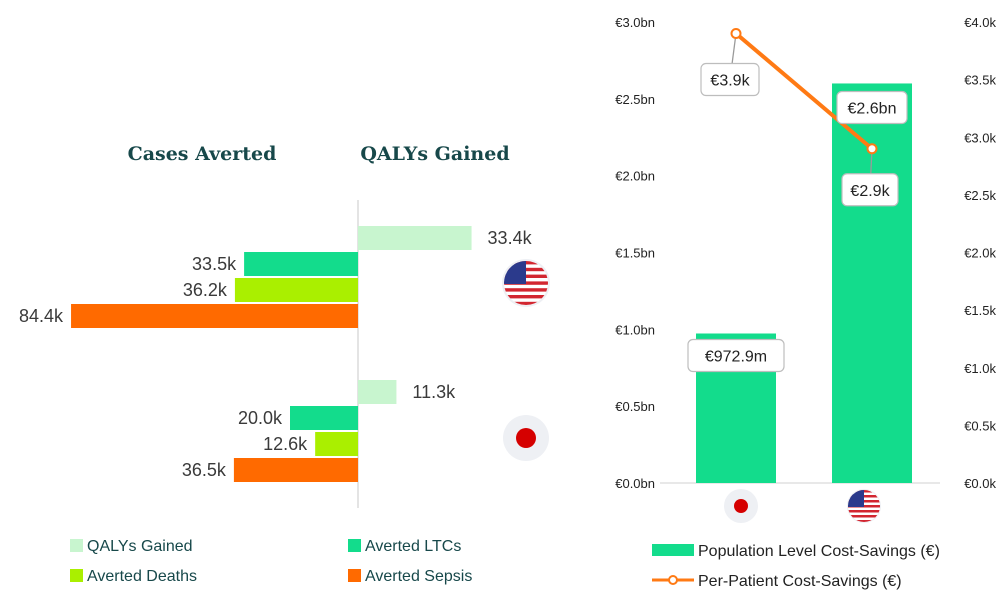 Image resolution: width=1006 pixels, height=605 pixels. I want to click on left-axis-tick: €2.5bn, so click(635, 99).